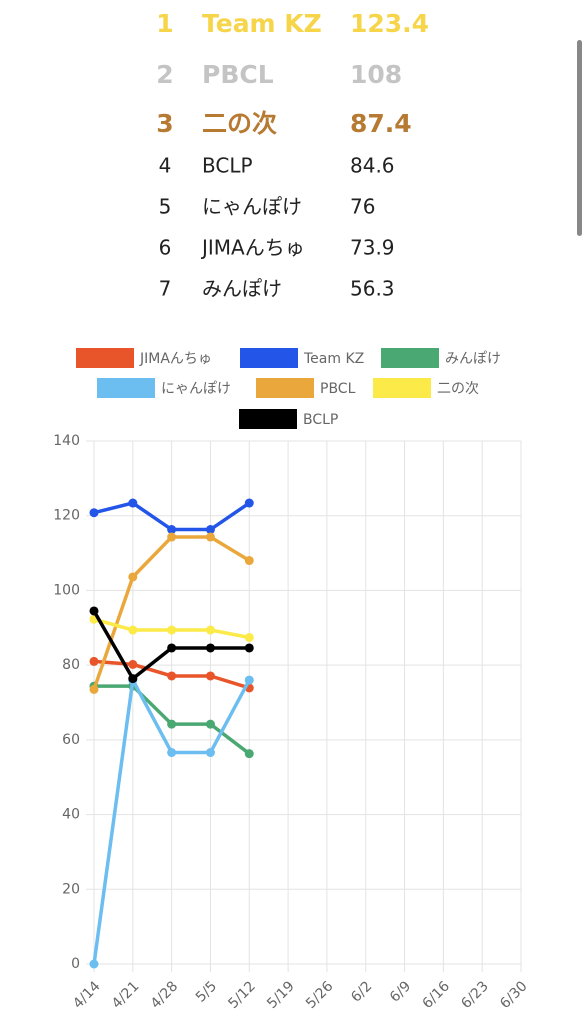 Image resolution: width=587 pixels, height=1024 pixels. I want to click on team-score: 84.6, so click(372, 166).